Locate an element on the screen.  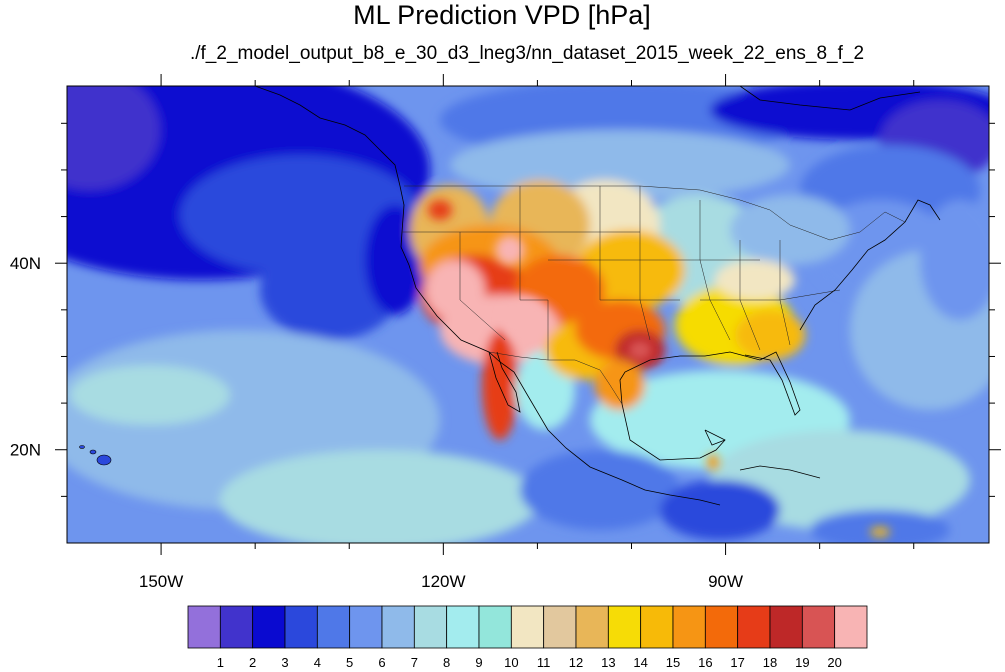
field-hotspot-cuba is located at coordinates (880, 532).